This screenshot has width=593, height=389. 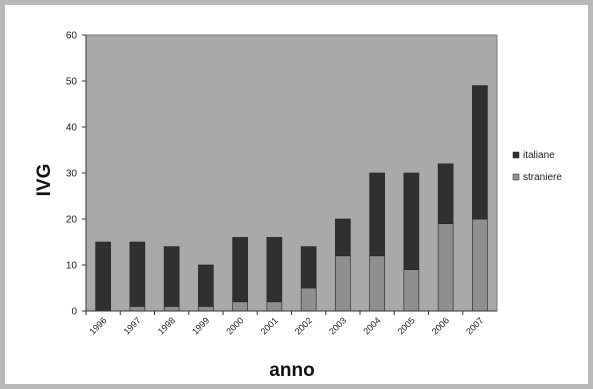 What do you see at coordinates (377, 214) in the screenshot?
I see `bar-italiane-2004` at bounding box center [377, 214].